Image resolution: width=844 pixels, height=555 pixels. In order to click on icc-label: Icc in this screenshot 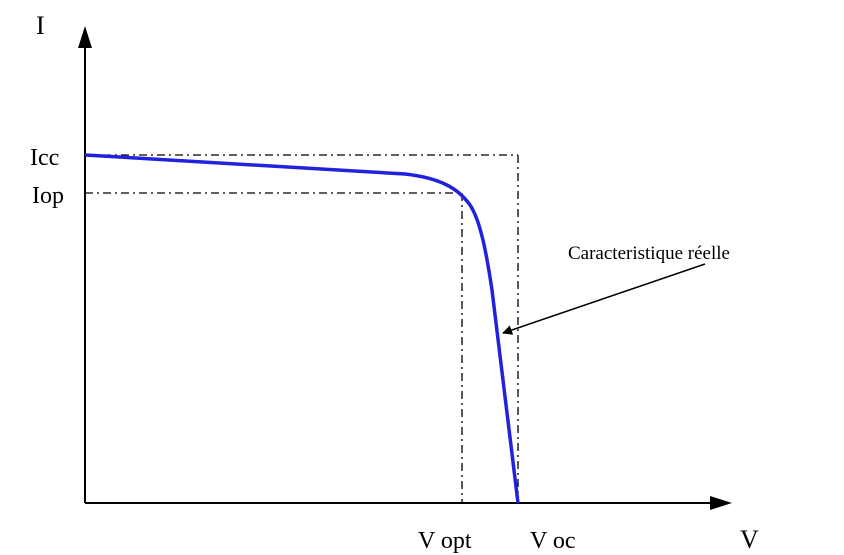, I will do `click(44, 158)`.